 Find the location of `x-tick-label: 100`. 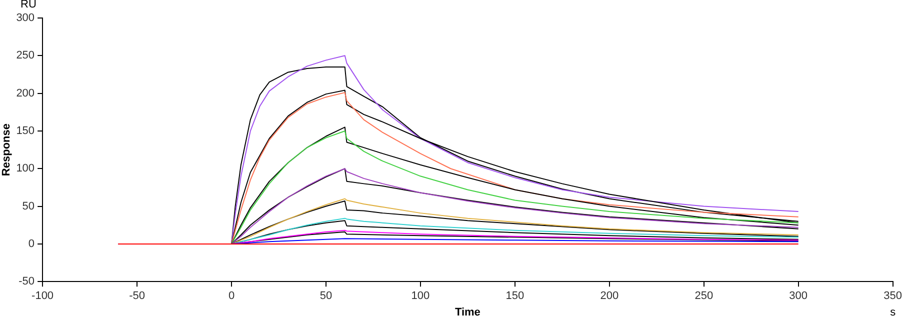

x-tick-label: 100 is located at coordinates (420, 296).